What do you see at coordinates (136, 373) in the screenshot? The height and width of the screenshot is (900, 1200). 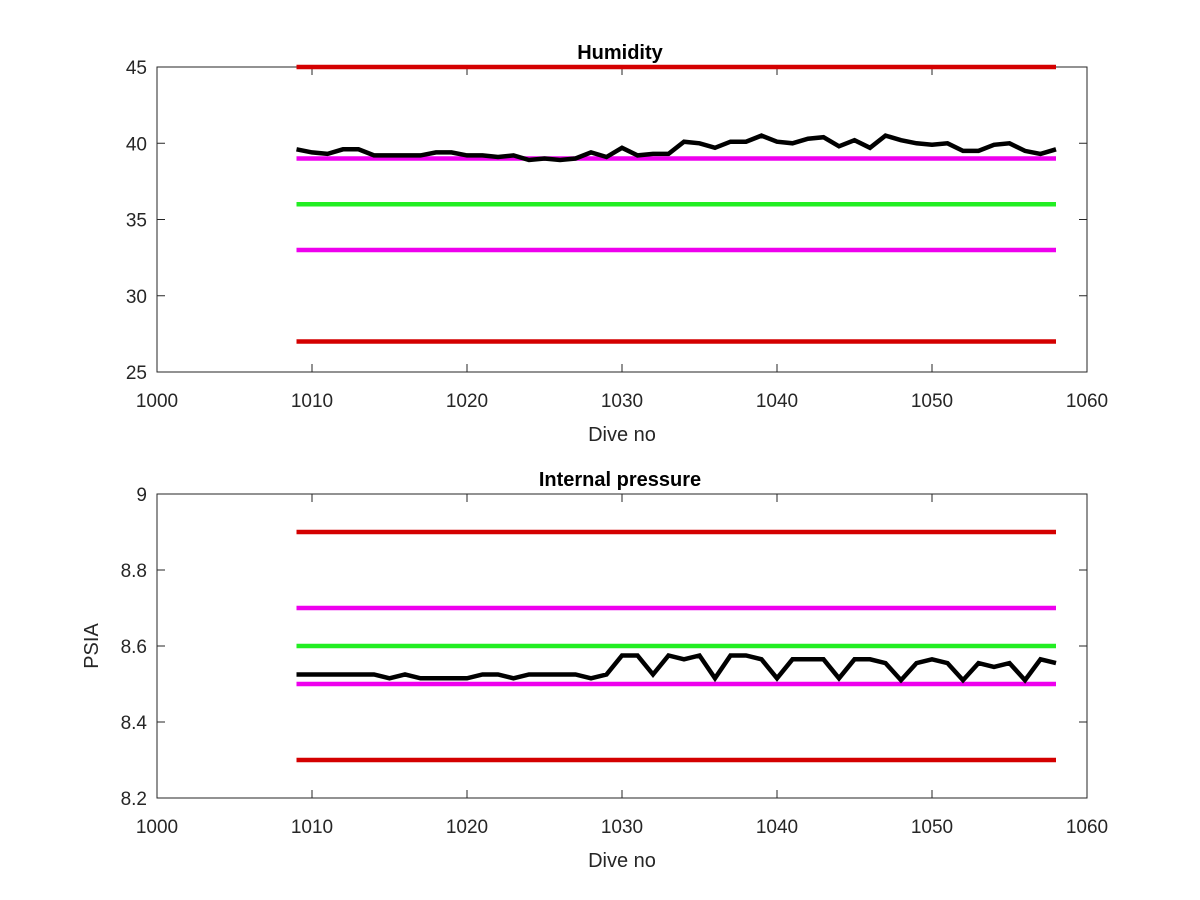 I see `y-tick-label: 25` at bounding box center [136, 373].